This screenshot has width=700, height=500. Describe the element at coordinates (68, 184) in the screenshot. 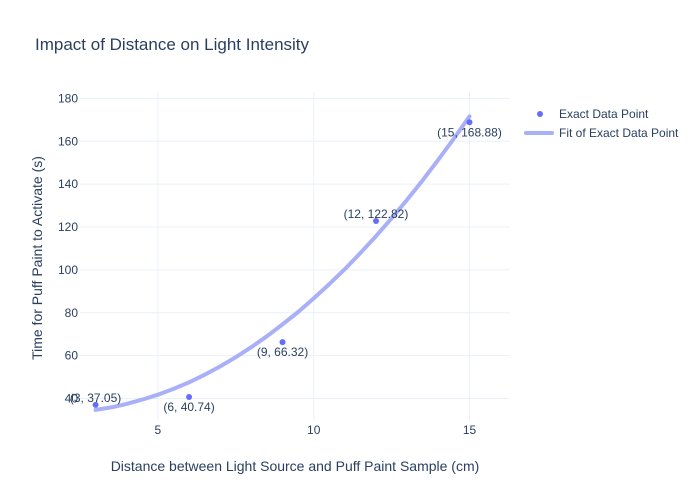

I see `y-tick-label: 140` at that location.